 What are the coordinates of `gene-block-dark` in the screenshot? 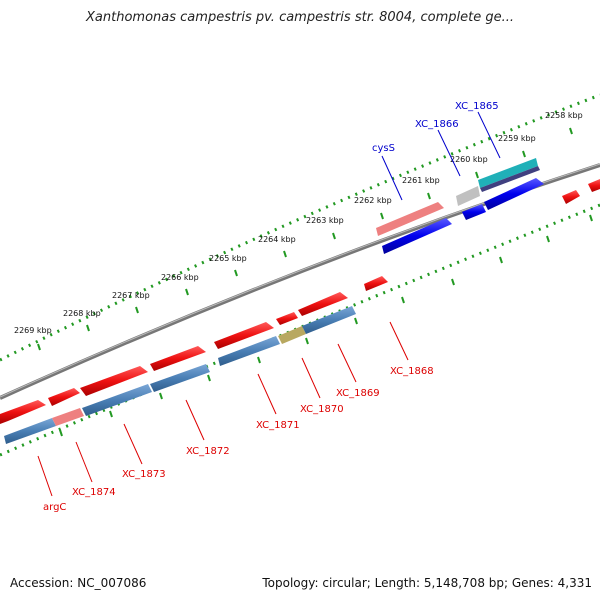 It's located at (510, 179).